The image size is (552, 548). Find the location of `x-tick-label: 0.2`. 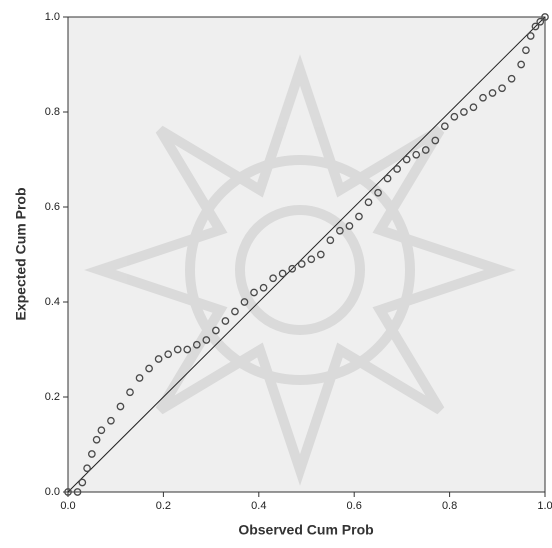

x-tick-label: 0.2 is located at coordinates (163, 506).